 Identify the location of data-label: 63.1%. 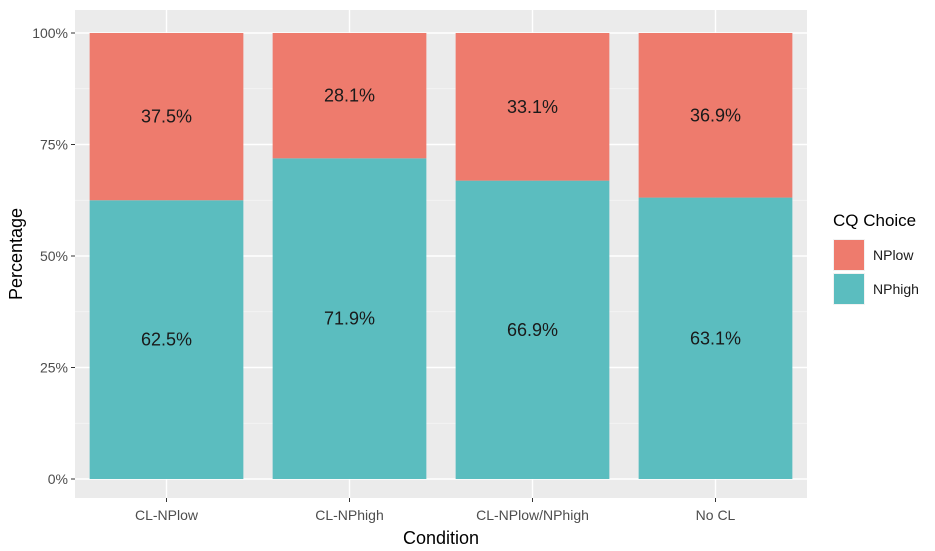
(715, 338).